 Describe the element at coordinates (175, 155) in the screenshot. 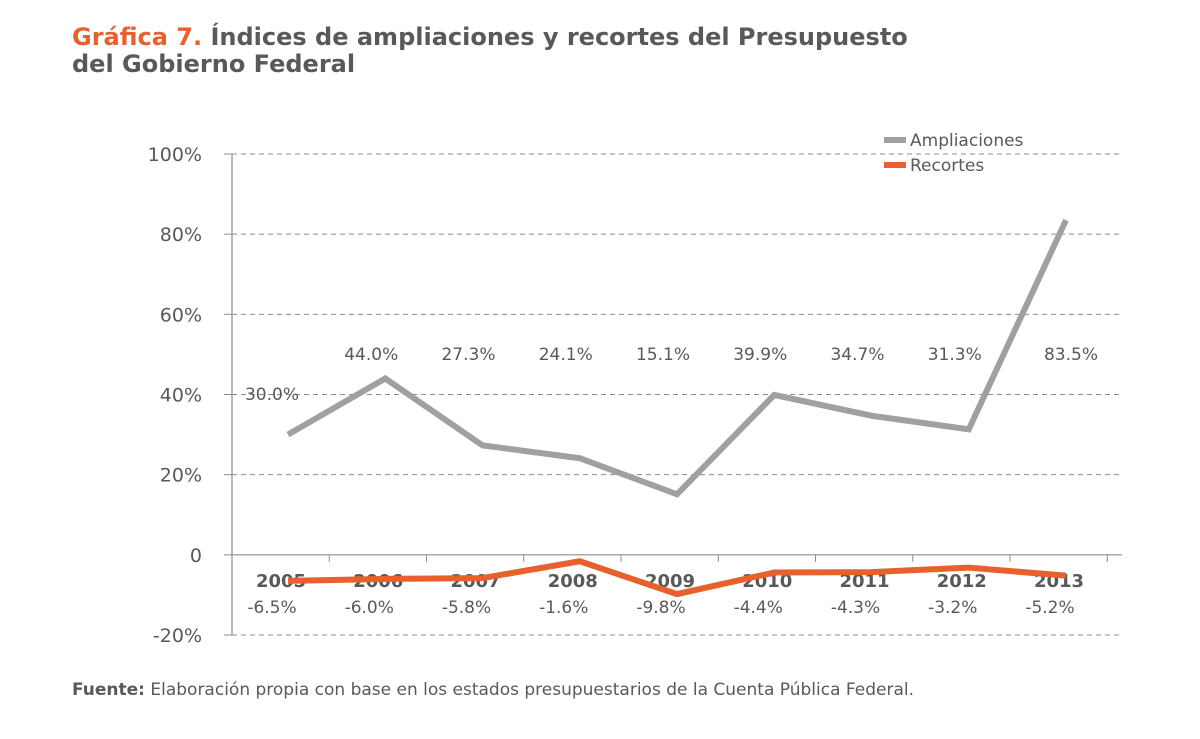

I see `y-tick-label: 100%` at that location.